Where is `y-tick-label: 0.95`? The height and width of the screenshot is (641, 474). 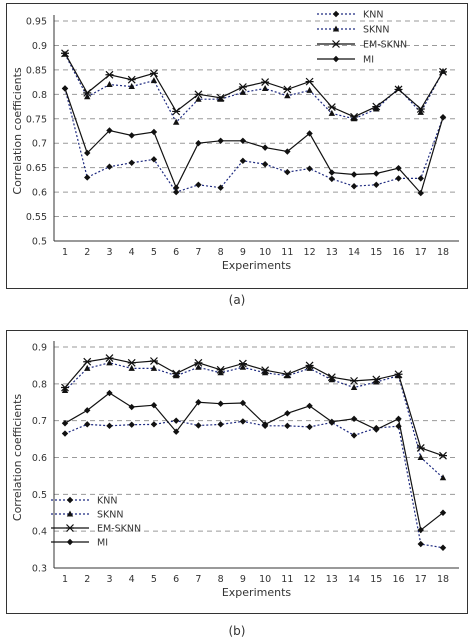 y-tick-label: 0.95 is located at coordinates (36, 22).